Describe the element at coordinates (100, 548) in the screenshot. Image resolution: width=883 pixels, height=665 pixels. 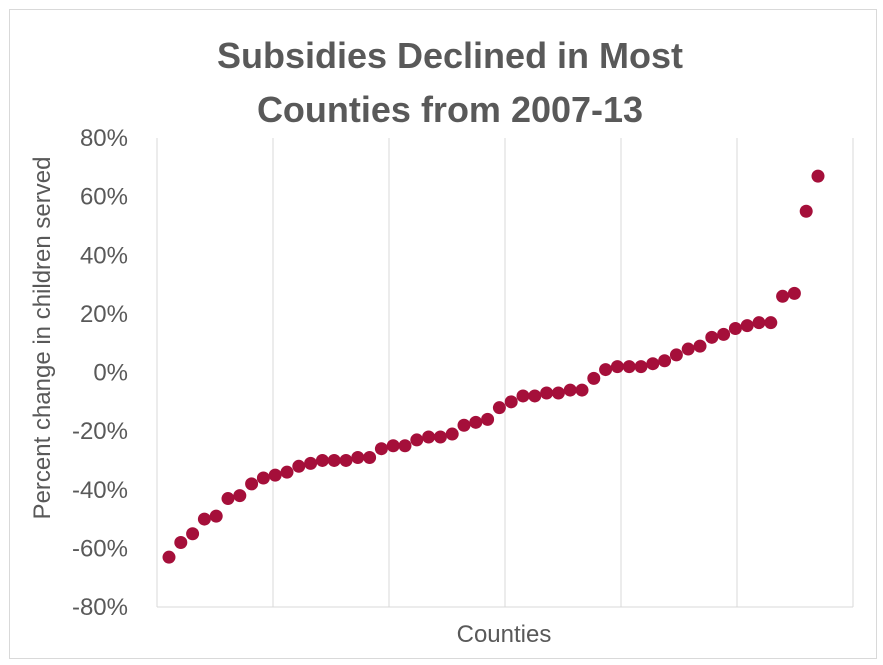
I see `y-tick-label: -60%` at that location.